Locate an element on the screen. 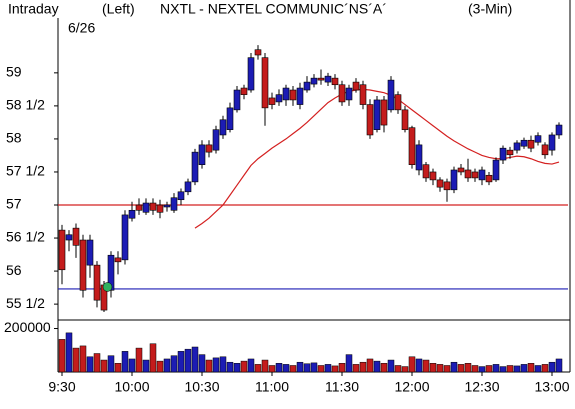  y-tick-label: 58 is located at coordinates (14, 138).